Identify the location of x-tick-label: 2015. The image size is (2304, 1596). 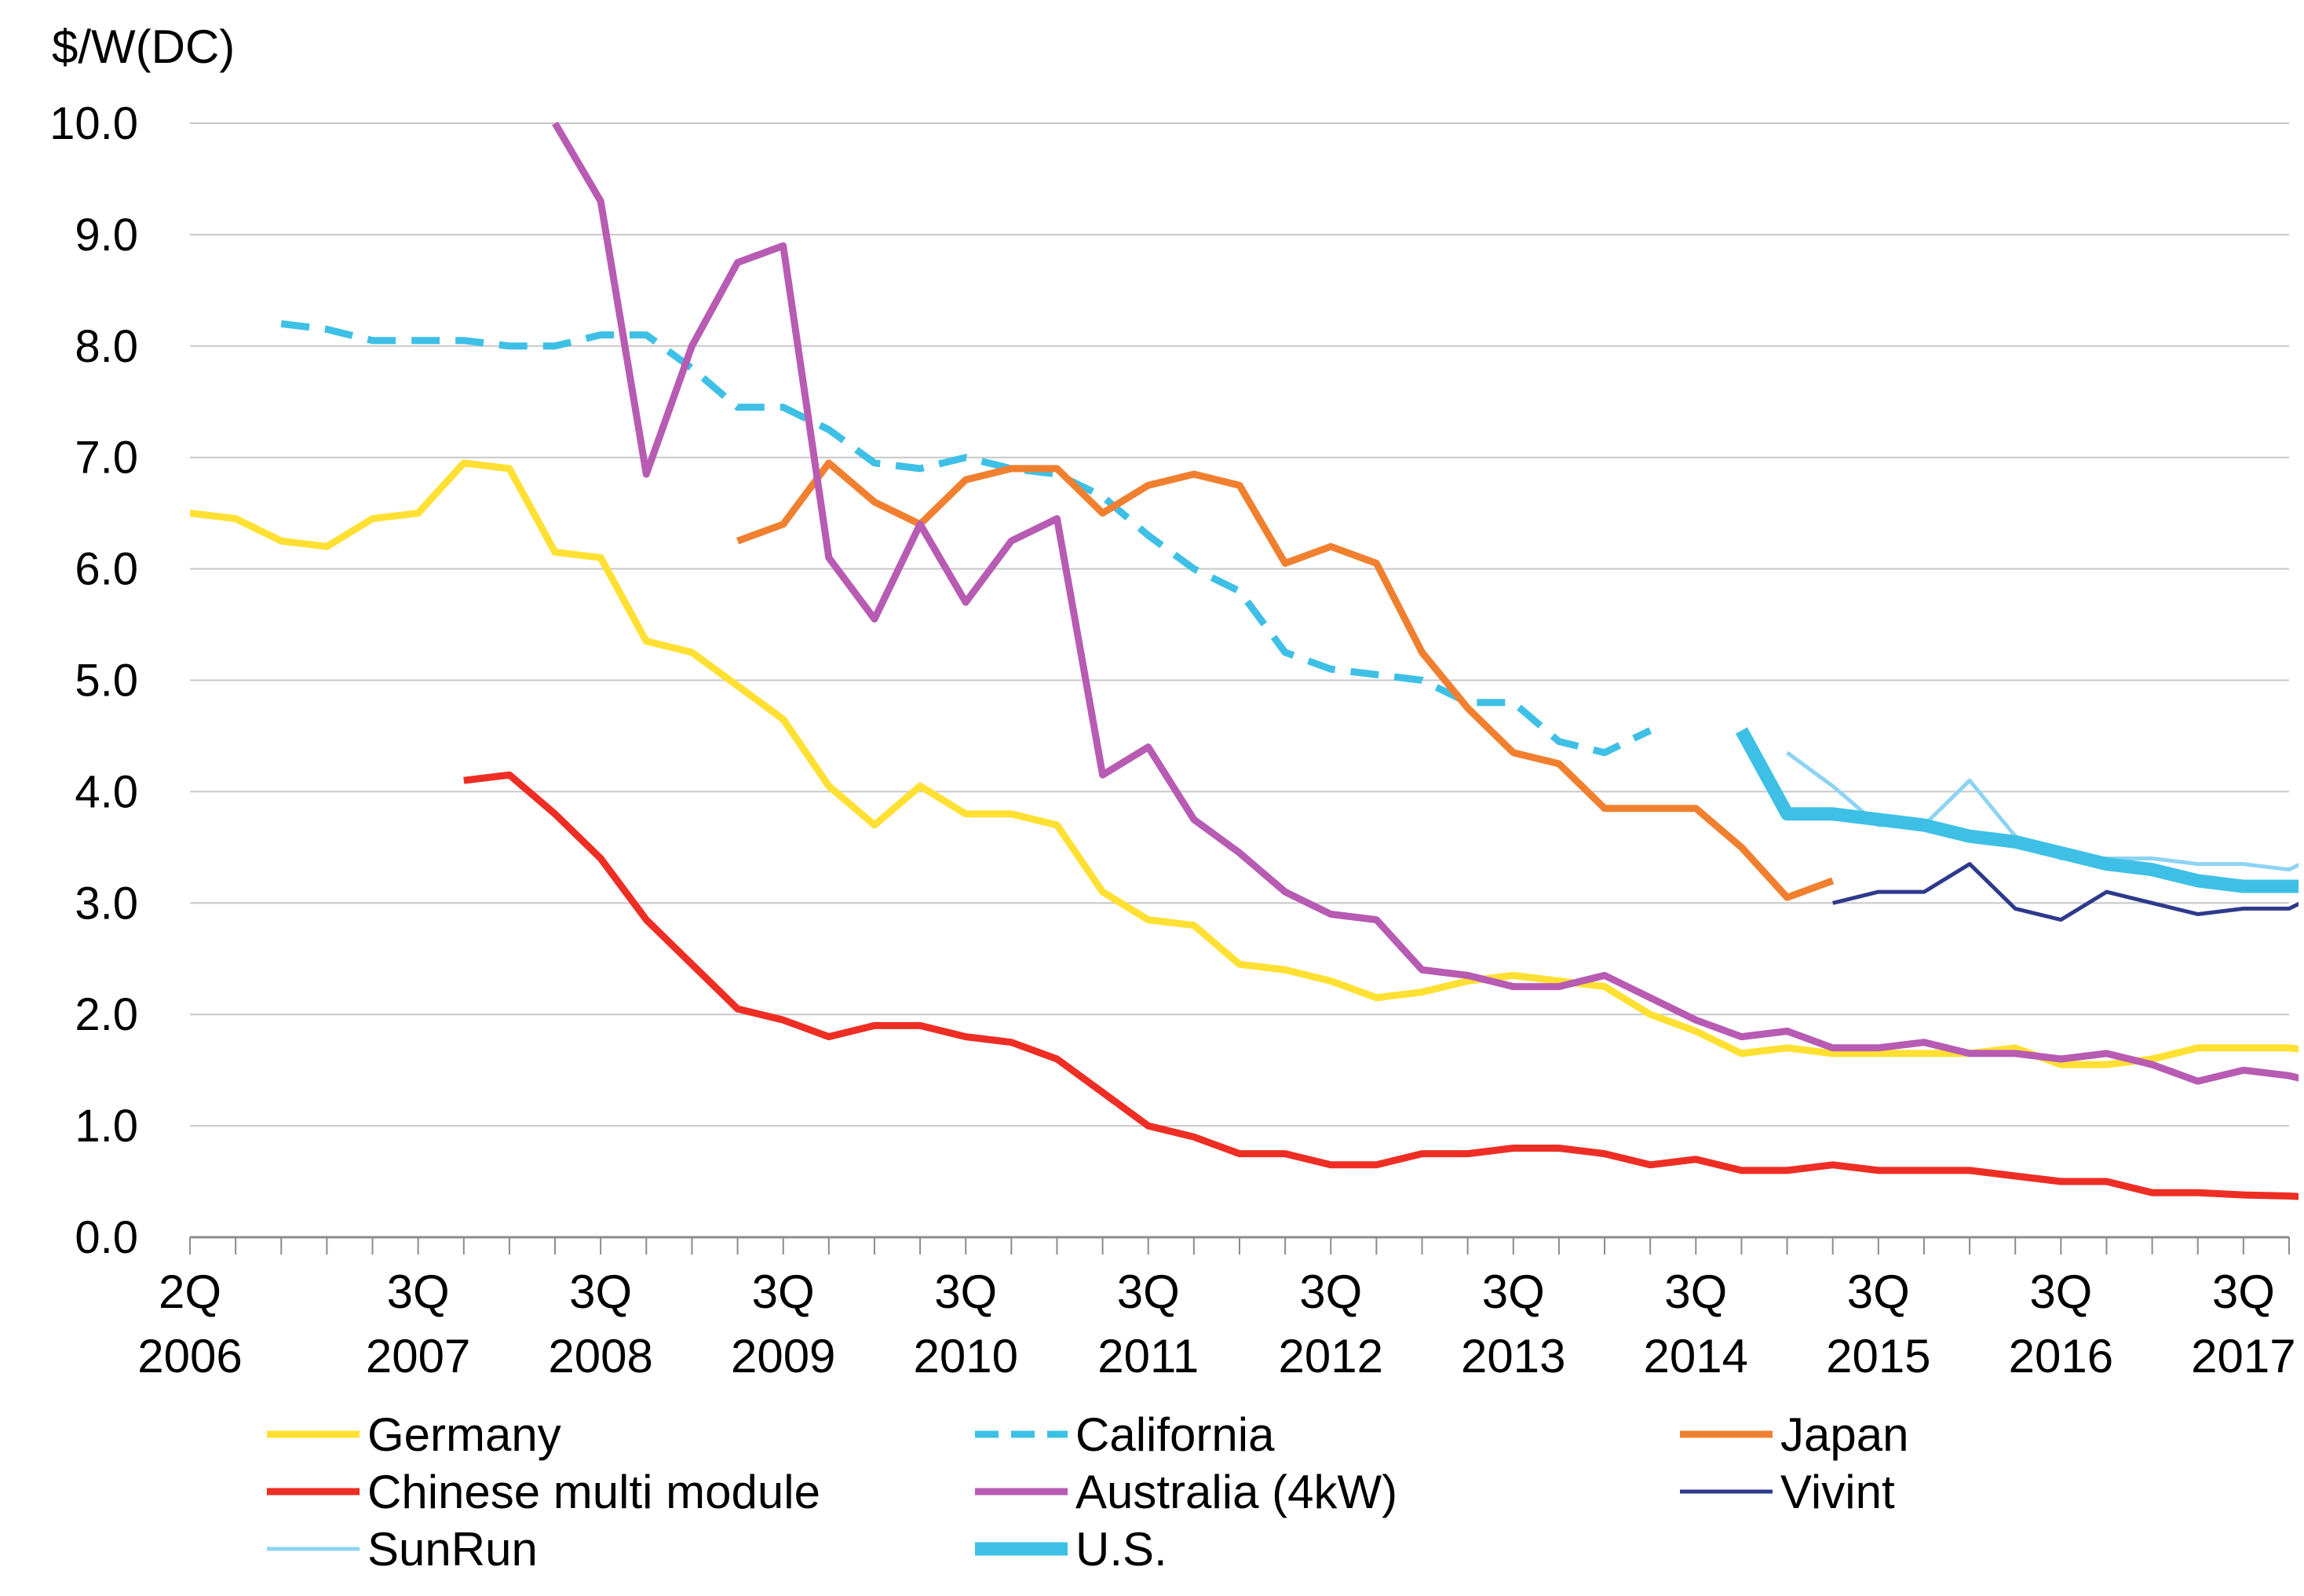
(1878, 1356).